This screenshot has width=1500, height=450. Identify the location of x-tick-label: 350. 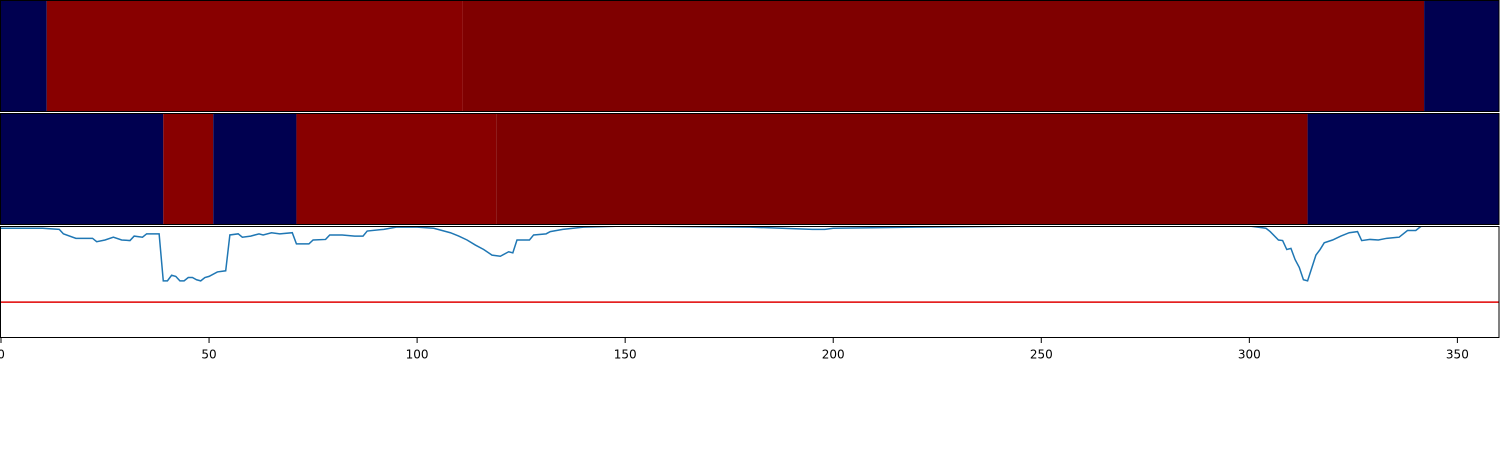
(1457, 355).